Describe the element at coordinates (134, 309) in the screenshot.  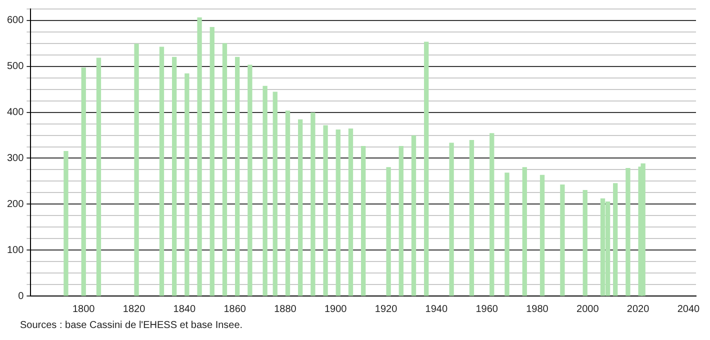
I see `x-tick-label: 1820` at that location.